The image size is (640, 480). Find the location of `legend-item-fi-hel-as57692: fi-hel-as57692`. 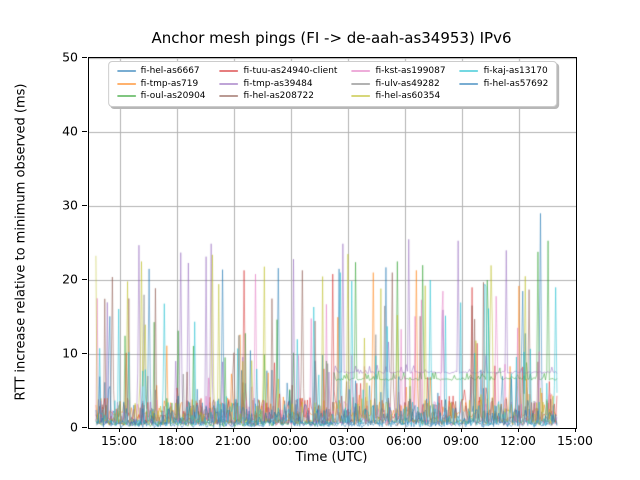

legend-item-fi-hel-as57692: fi-hel-as57692 is located at coordinates (504, 84).